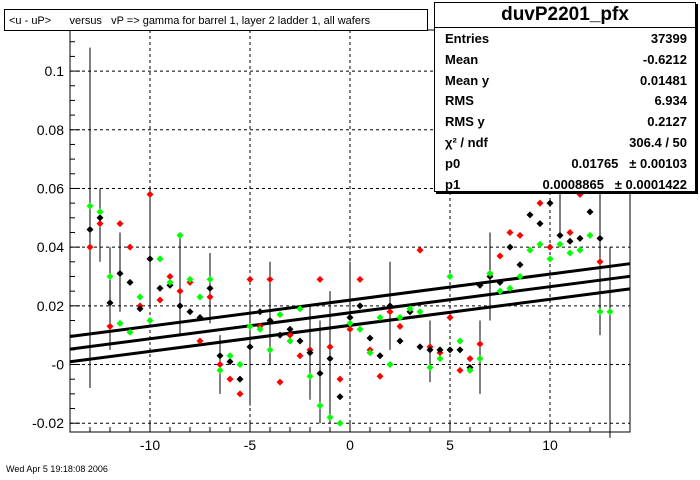 The width and height of the screenshot is (700, 480). What do you see at coordinates (565, 121) in the screenshot?
I see `stats-row-rms-y: RMS y 0.2127` at bounding box center [565, 121].